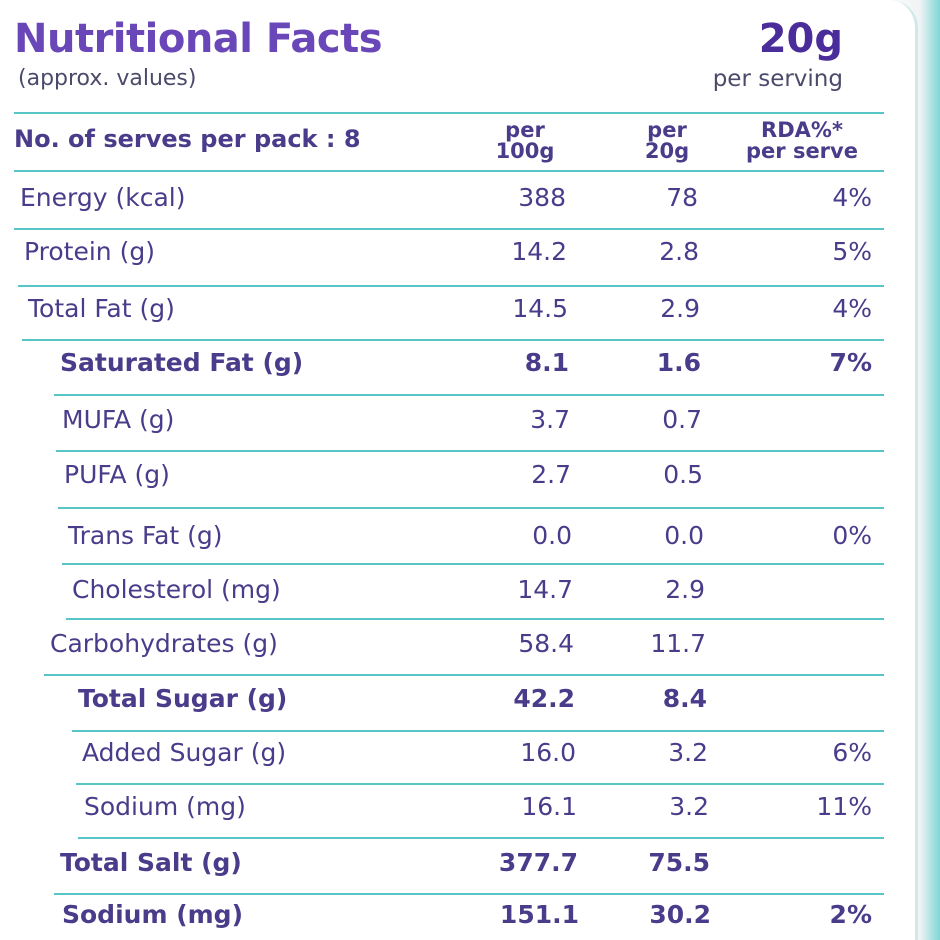  Describe the element at coordinates (680, 914) in the screenshot. I see `value-per-20g: 30.2` at that location.